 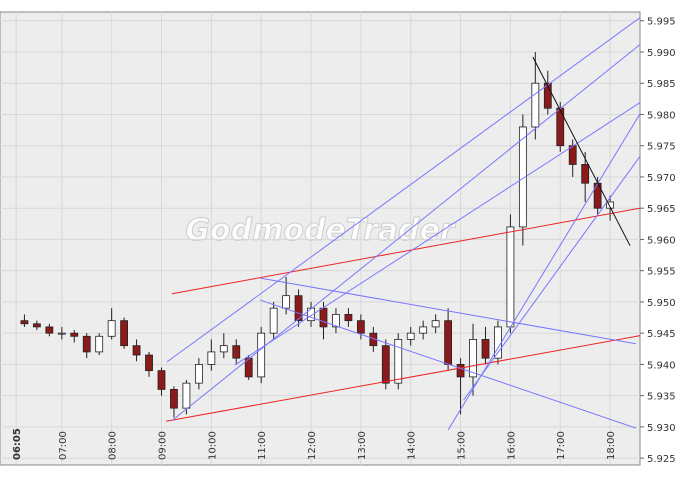 I want to click on x-tick-label: 18:00, so click(x=611, y=445).